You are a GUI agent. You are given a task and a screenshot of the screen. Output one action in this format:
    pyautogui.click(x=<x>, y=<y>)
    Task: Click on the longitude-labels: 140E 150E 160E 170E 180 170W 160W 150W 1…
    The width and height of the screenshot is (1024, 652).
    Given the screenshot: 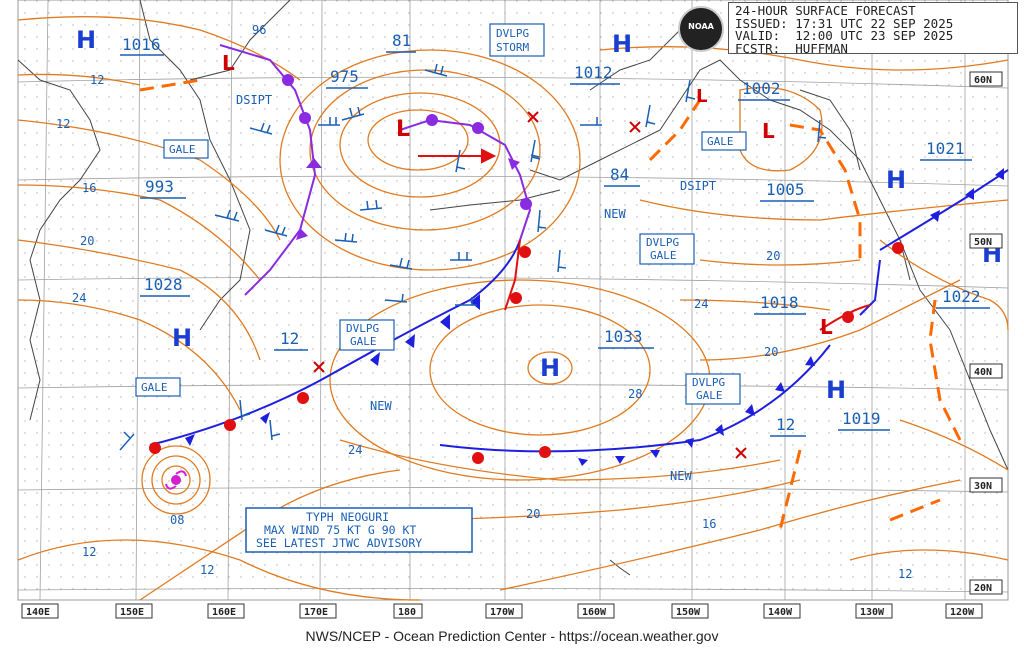 What is the action you would take?
    pyautogui.click(x=502, y=611)
    